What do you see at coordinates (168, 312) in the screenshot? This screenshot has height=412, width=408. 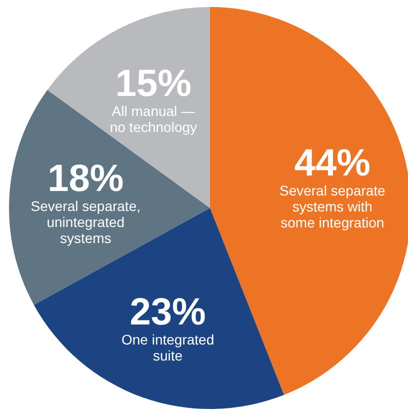 I see `data-label: 23%` at bounding box center [168, 312].